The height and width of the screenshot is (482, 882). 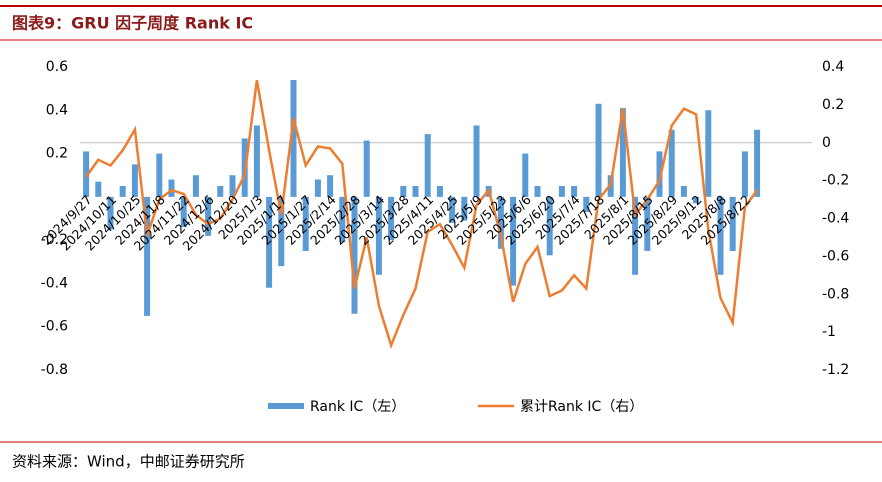 What do you see at coordinates (833, 105) in the screenshot?
I see `y2-tick-label: 0.2` at bounding box center [833, 105].